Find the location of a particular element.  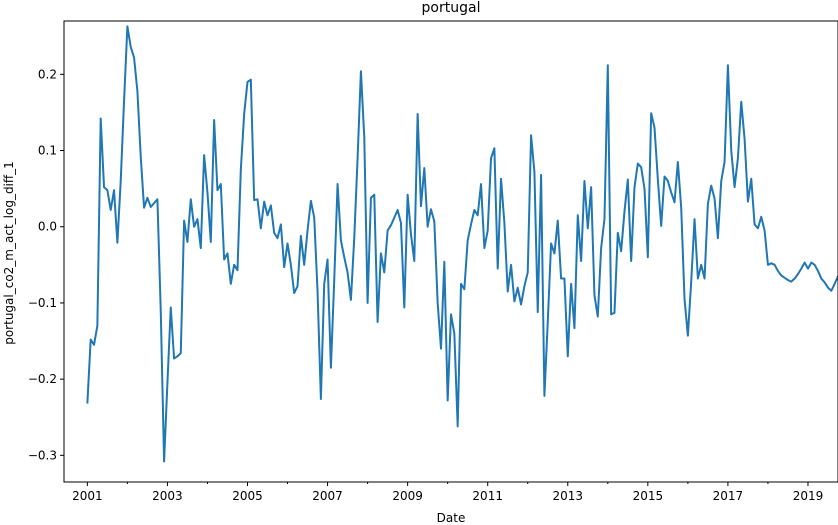

y-axis-label: portugal_co2_m_act_log_diff_1 is located at coordinates (9, 253).